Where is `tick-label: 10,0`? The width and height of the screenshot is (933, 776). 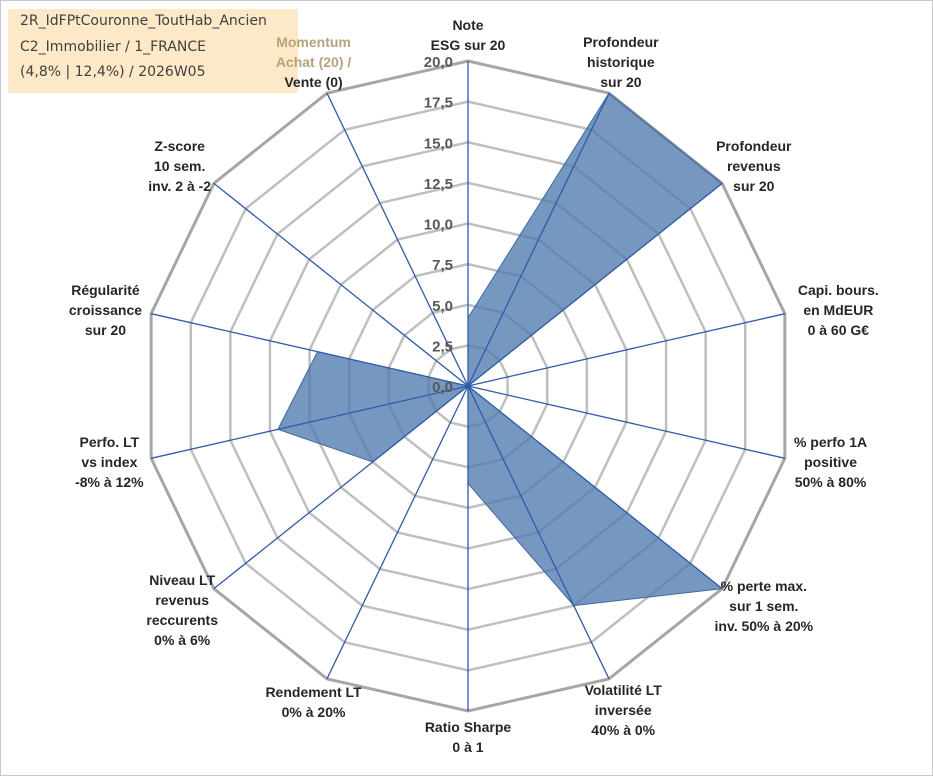 tick-label: 10,0 is located at coordinates (438, 225).